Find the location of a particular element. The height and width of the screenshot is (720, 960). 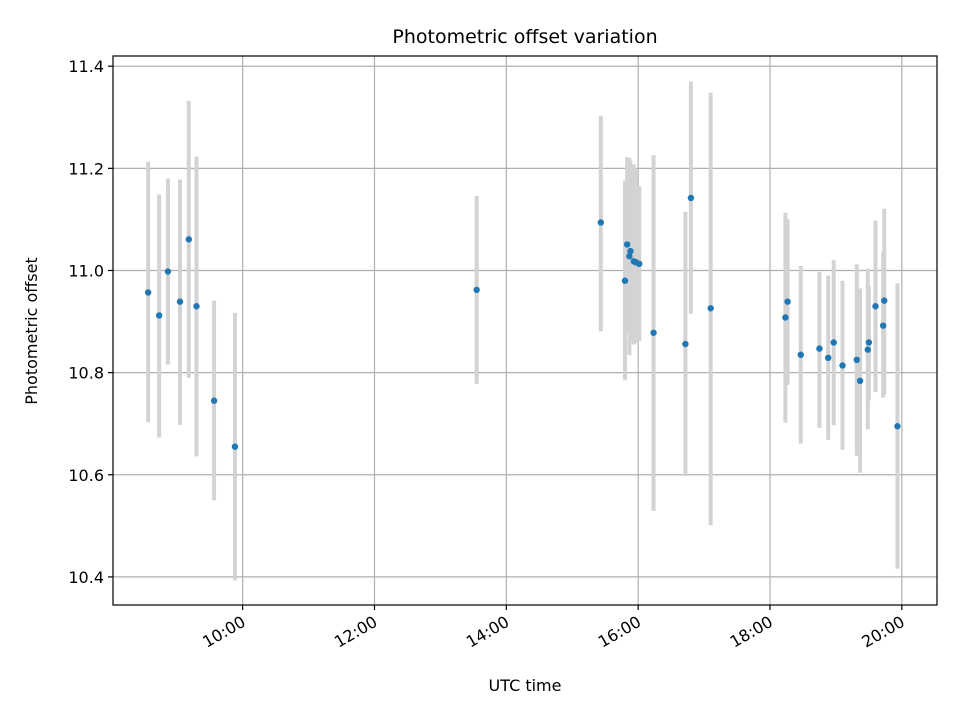

x-axis-label: UTC time is located at coordinates (525, 685).